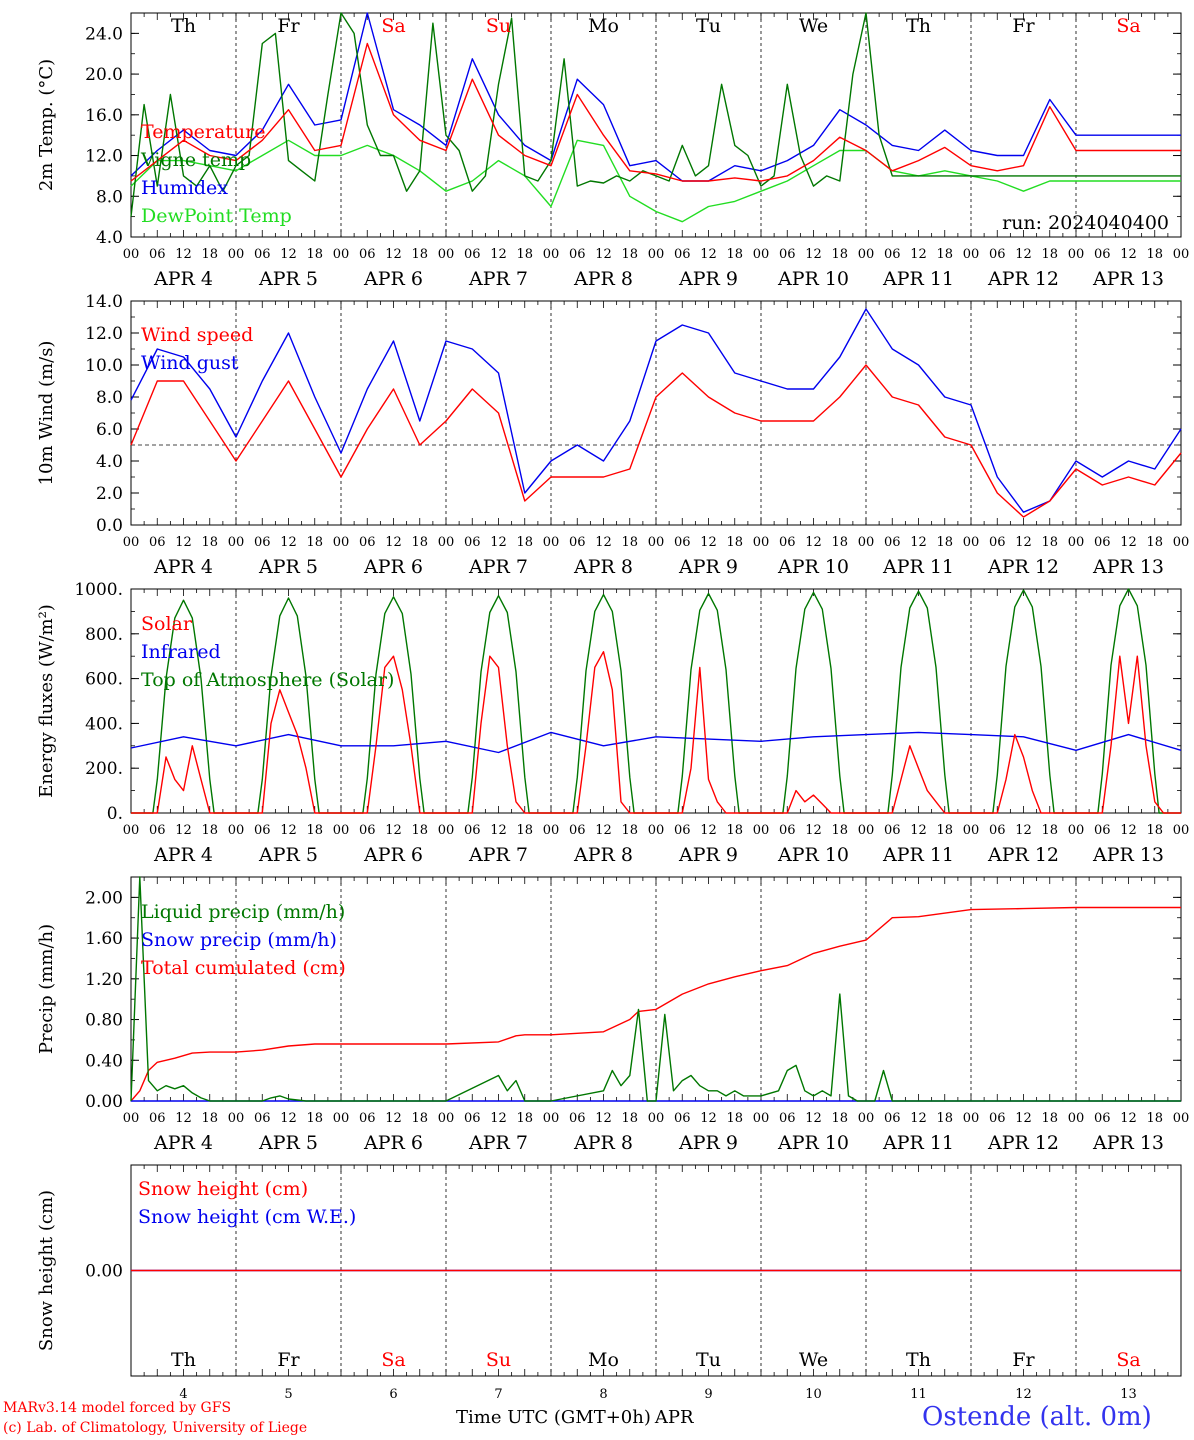  I want to click on day-of-week-label: Mo, so click(603, 1360).